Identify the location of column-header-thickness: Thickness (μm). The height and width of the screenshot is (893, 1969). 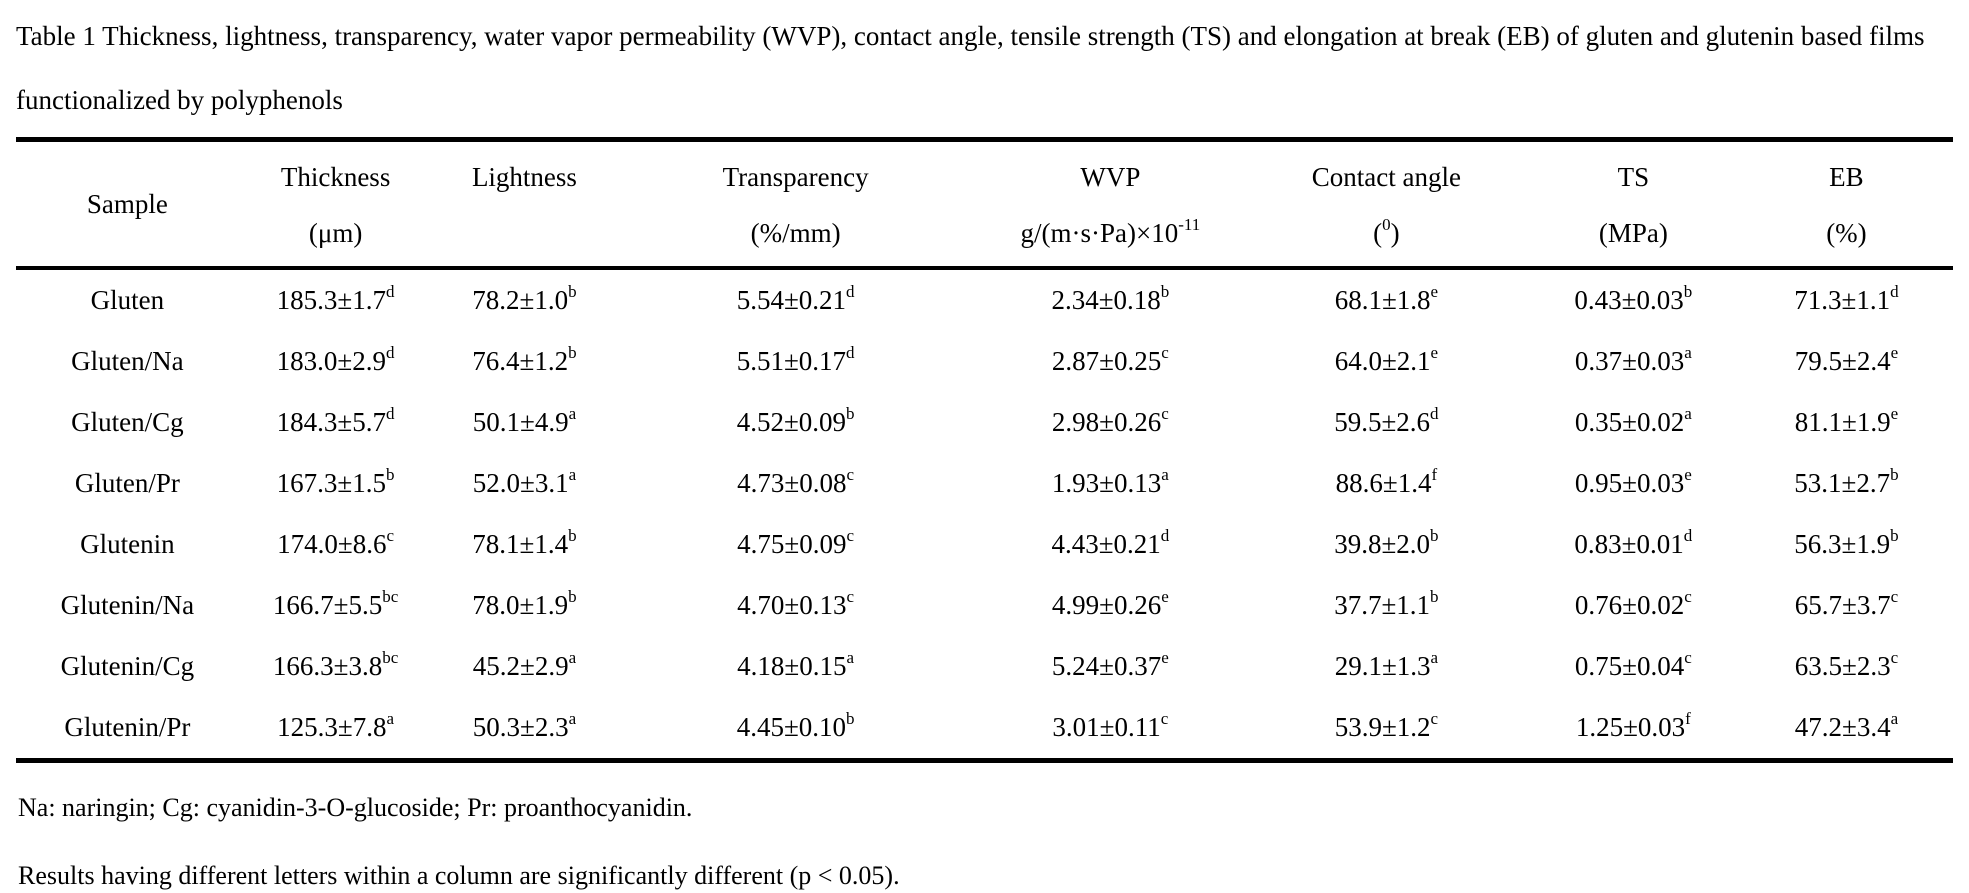
(336, 203).